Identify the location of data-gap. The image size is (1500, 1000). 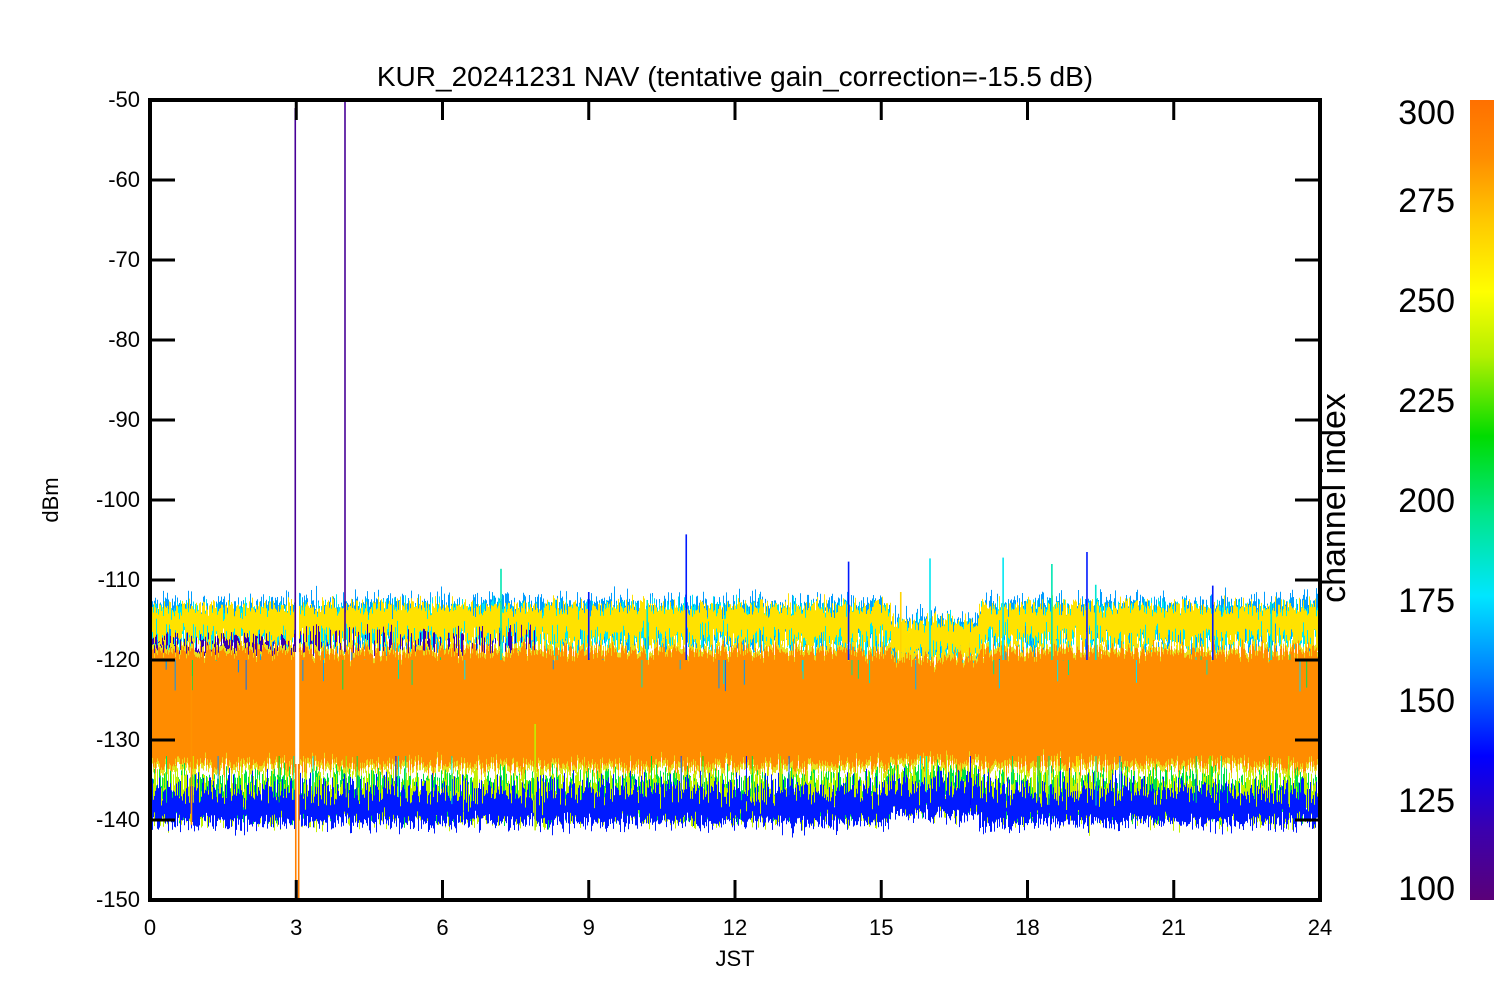
(297, 708).